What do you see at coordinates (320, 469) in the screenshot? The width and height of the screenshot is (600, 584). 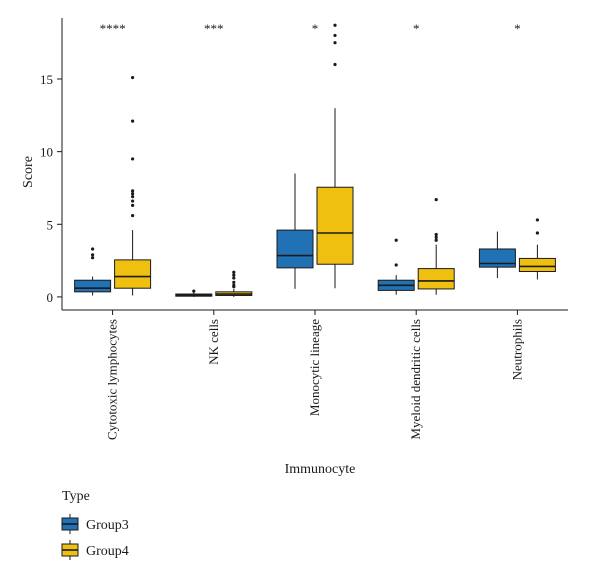 I see `x-axis-label: Immunocyte` at bounding box center [320, 469].